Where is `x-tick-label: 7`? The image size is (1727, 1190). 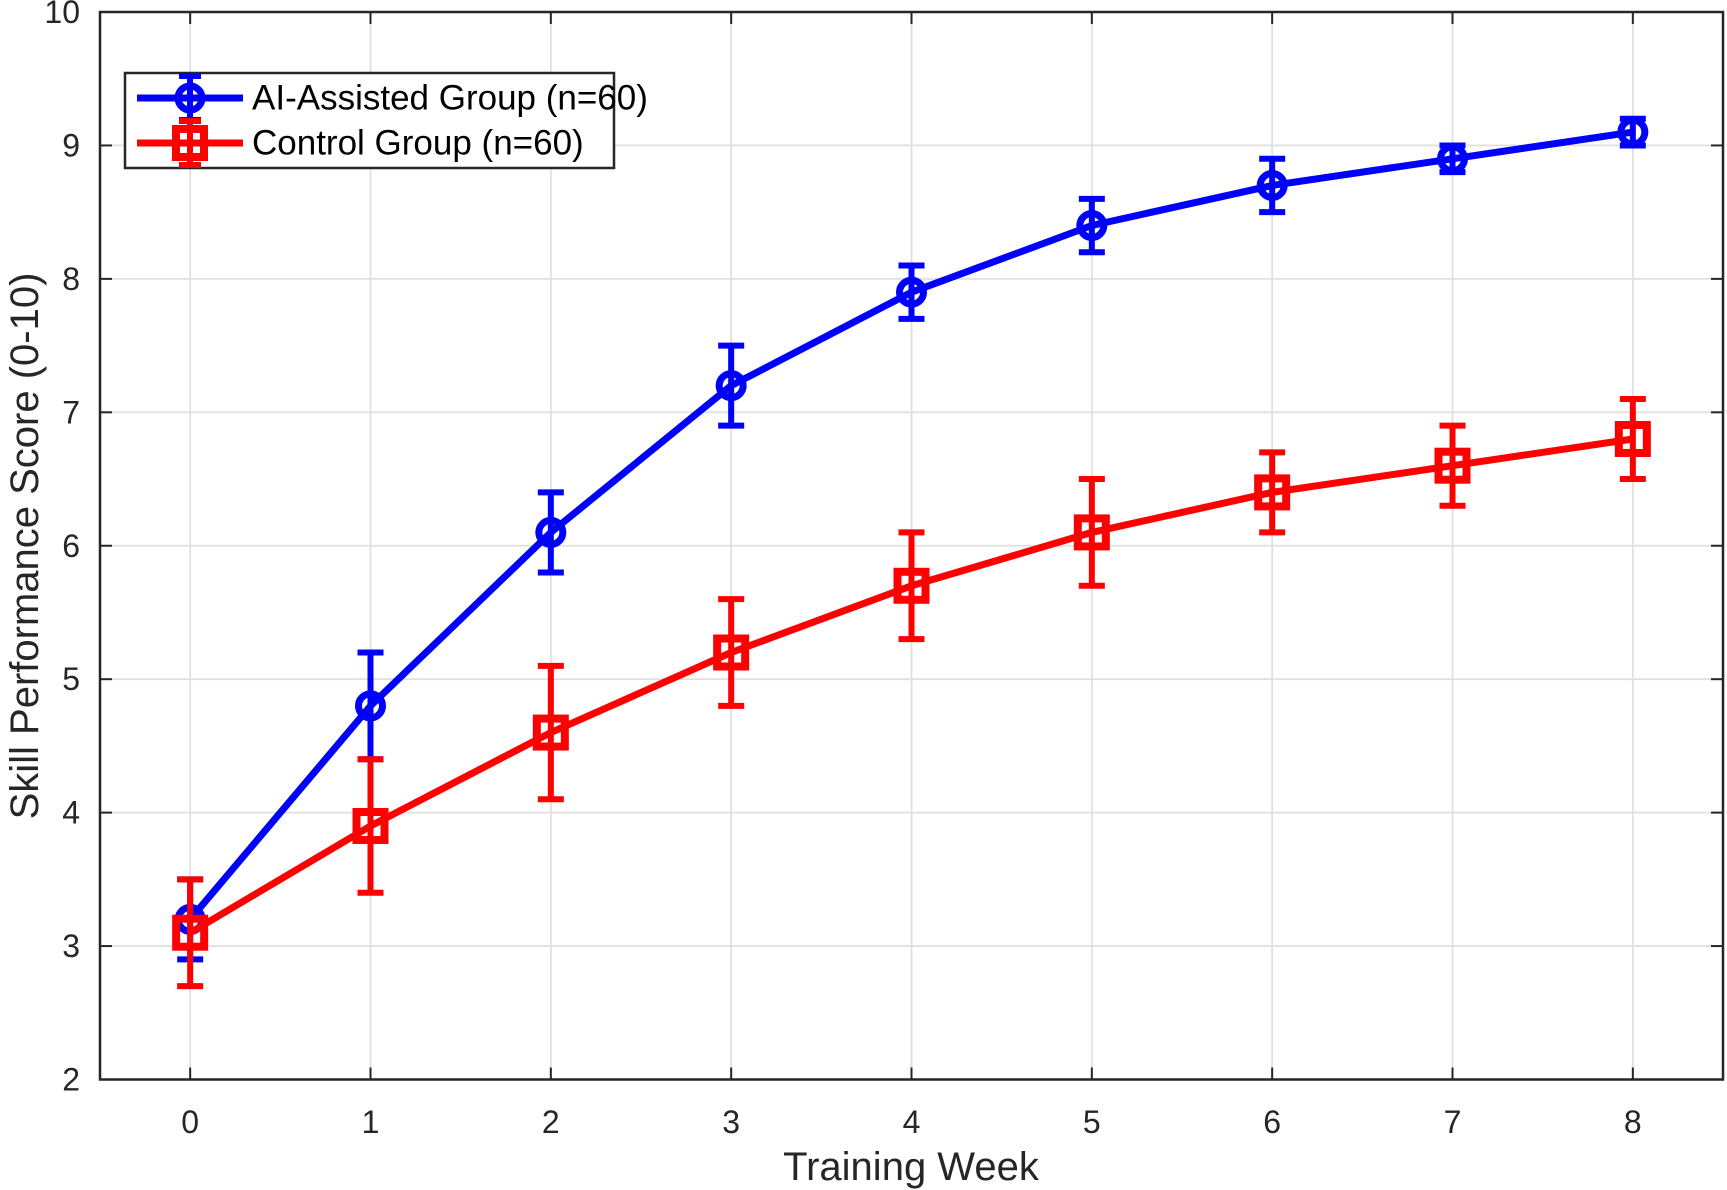 x-tick-label: 7 is located at coordinates (1453, 1122).